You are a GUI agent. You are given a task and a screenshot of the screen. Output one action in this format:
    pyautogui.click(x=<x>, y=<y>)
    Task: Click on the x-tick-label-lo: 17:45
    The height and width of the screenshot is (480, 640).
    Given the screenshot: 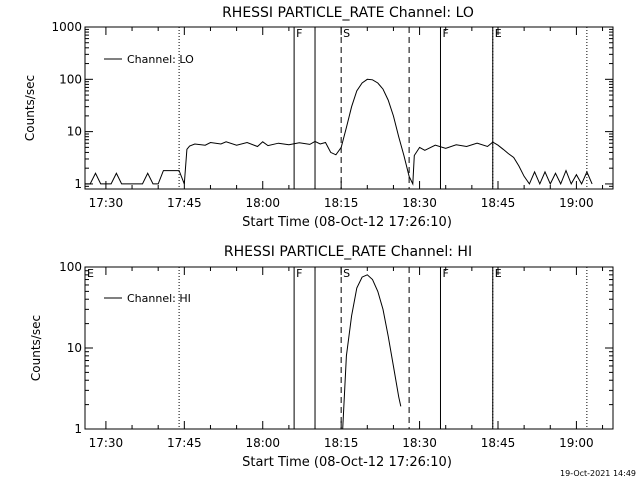 What is the action you would take?
    pyautogui.click(x=184, y=203)
    